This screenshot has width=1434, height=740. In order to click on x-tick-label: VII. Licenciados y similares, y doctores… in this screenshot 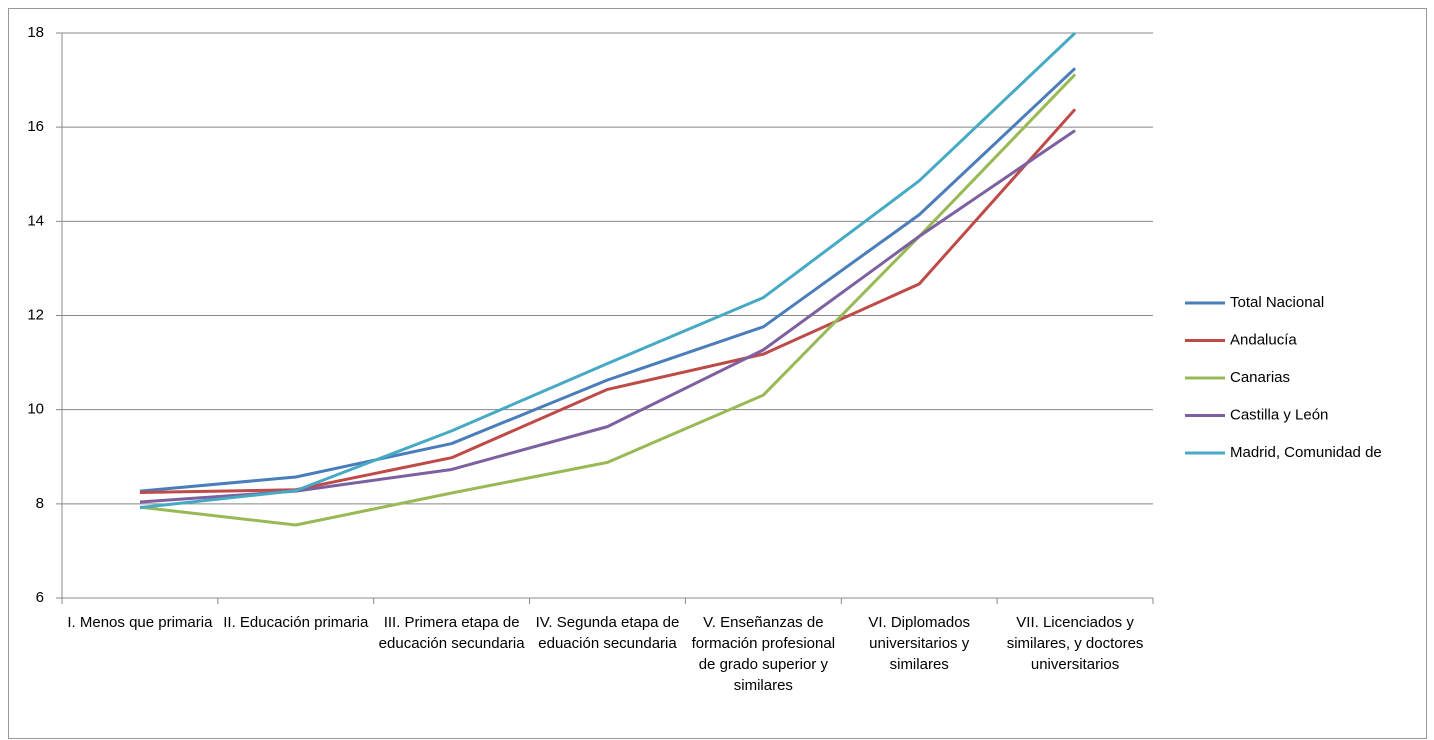, I will do `click(1075, 643)`.